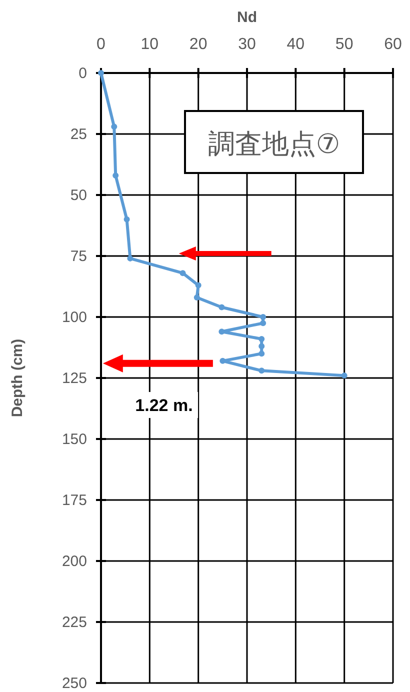 The height and width of the screenshot is (692, 410). Describe the element at coordinates (78, 256) in the screenshot. I see `y-tick-label: 75` at that location.